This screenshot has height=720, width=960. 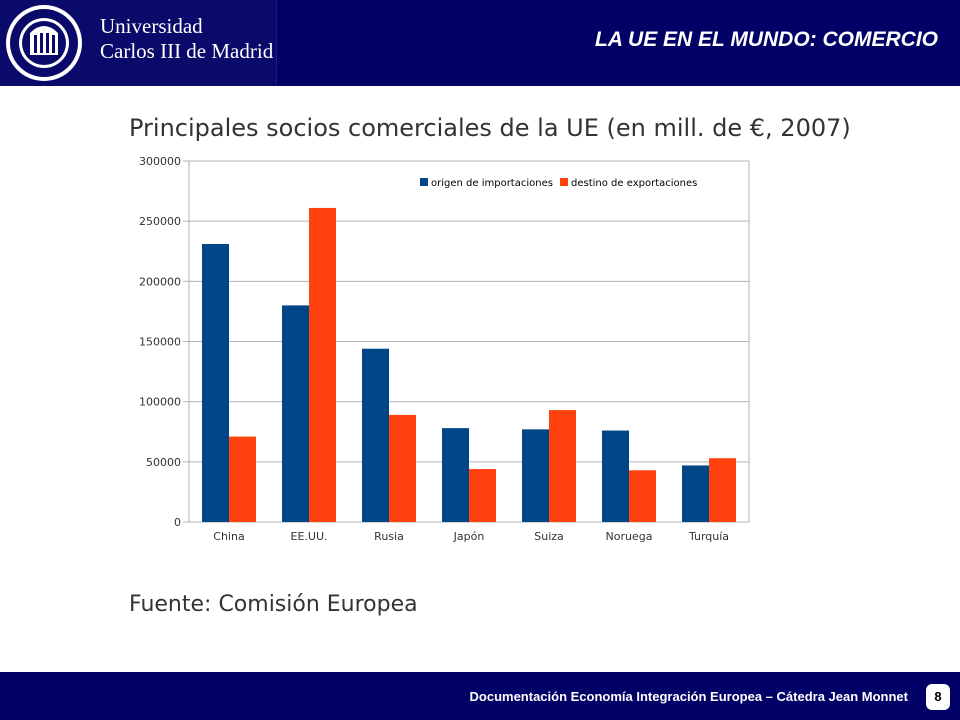 What do you see at coordinates (549, 536) in the screenshot?
I see `x-tick-label: Suiza` at bounding box center [549, 536].